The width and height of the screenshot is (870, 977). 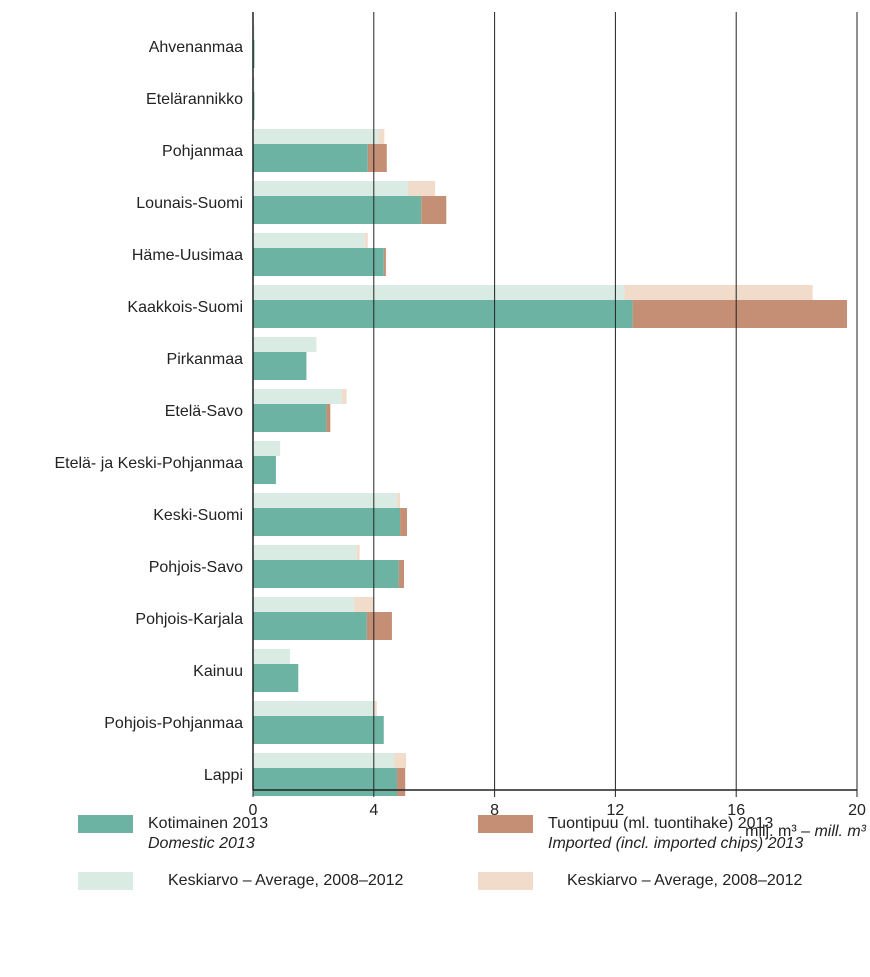 I want to click on x-tick-label: 0, so click(x=253, y=810).